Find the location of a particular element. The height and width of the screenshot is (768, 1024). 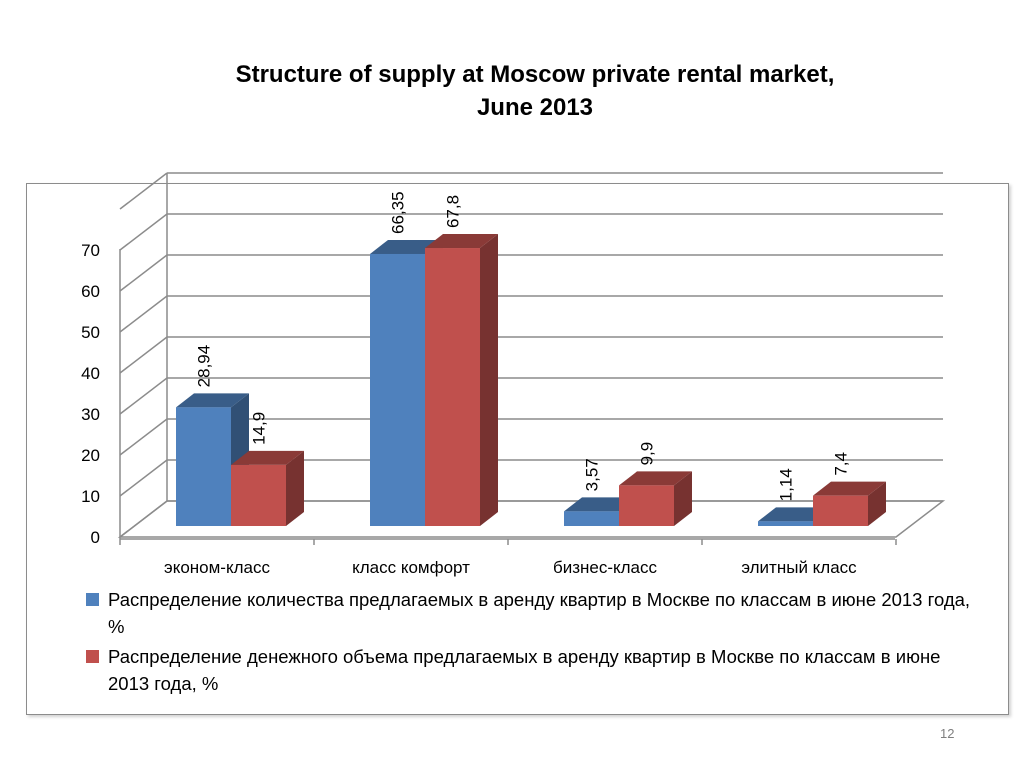

data-label: 66,35 is located at coordinates (398, 212).